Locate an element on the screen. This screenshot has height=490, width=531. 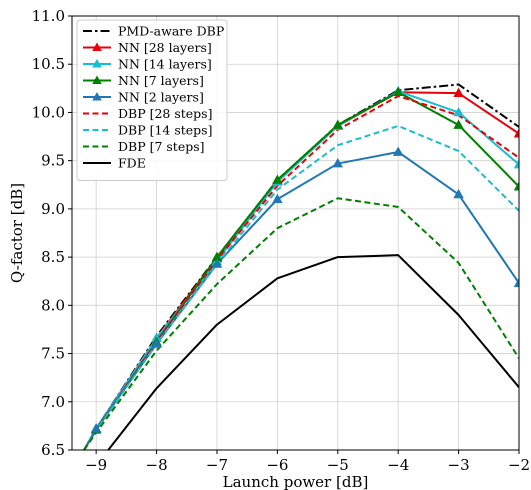
legend-label-fde: FDE is located at coordinates (132, 163).